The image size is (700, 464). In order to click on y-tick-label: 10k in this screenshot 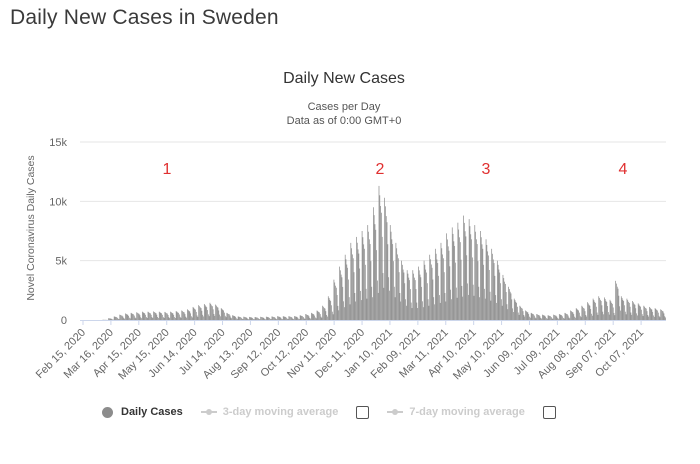, I will do `click(58, 202)`.